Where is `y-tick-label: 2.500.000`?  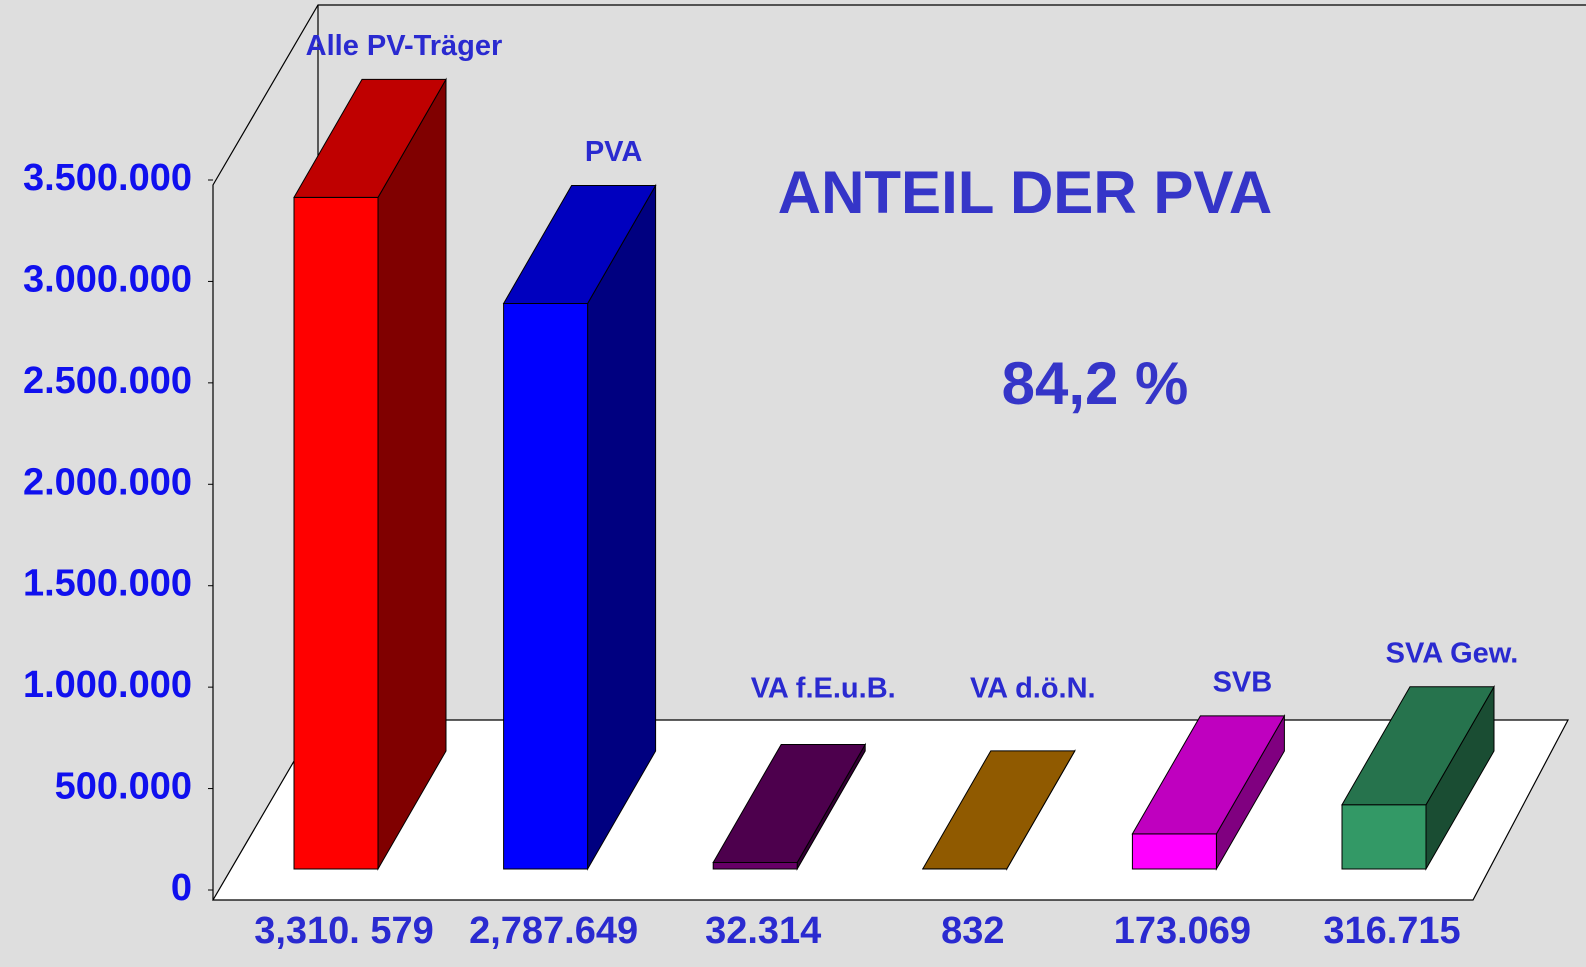
y-tick-label: 2.500.000 is located at coordinates (107, 381).